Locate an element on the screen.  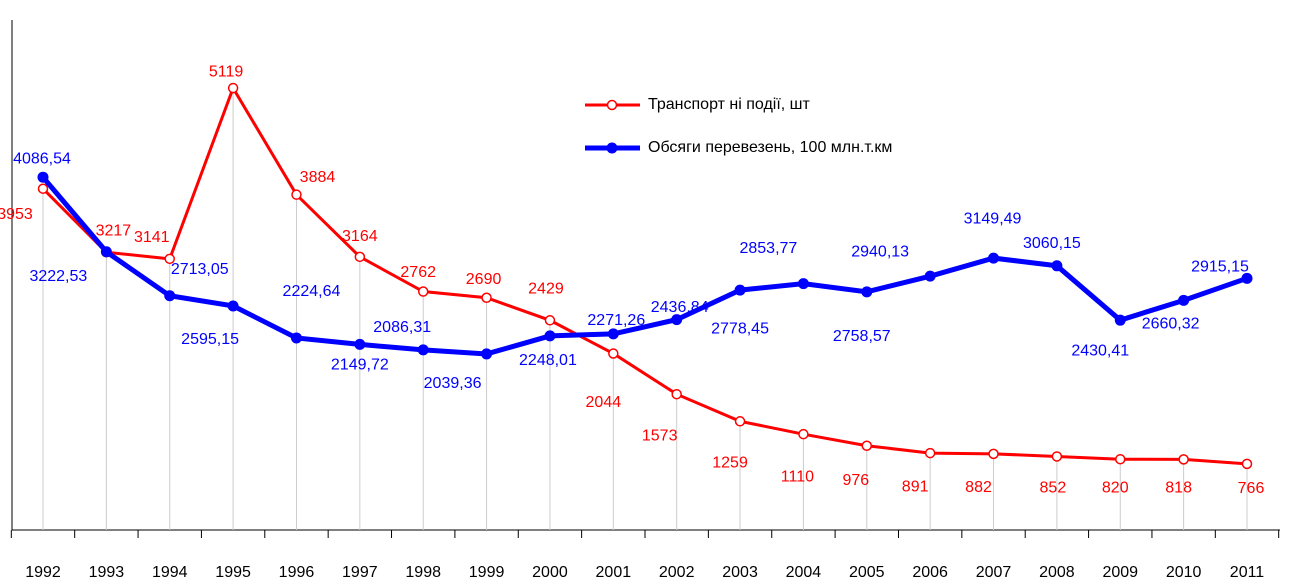
x-tick-label: 2005 is located at coordinates (867, 572).